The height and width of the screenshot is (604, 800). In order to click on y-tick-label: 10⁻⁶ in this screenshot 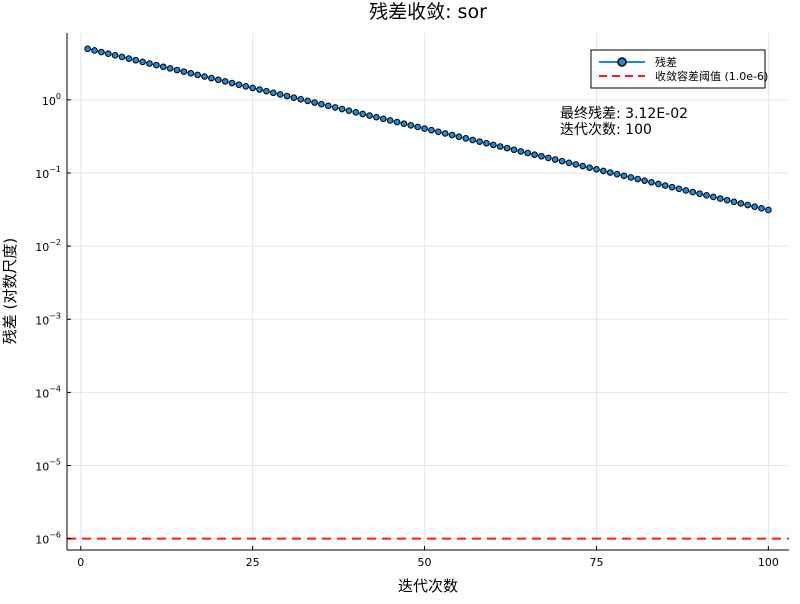, I will do `click(48, 539)`.